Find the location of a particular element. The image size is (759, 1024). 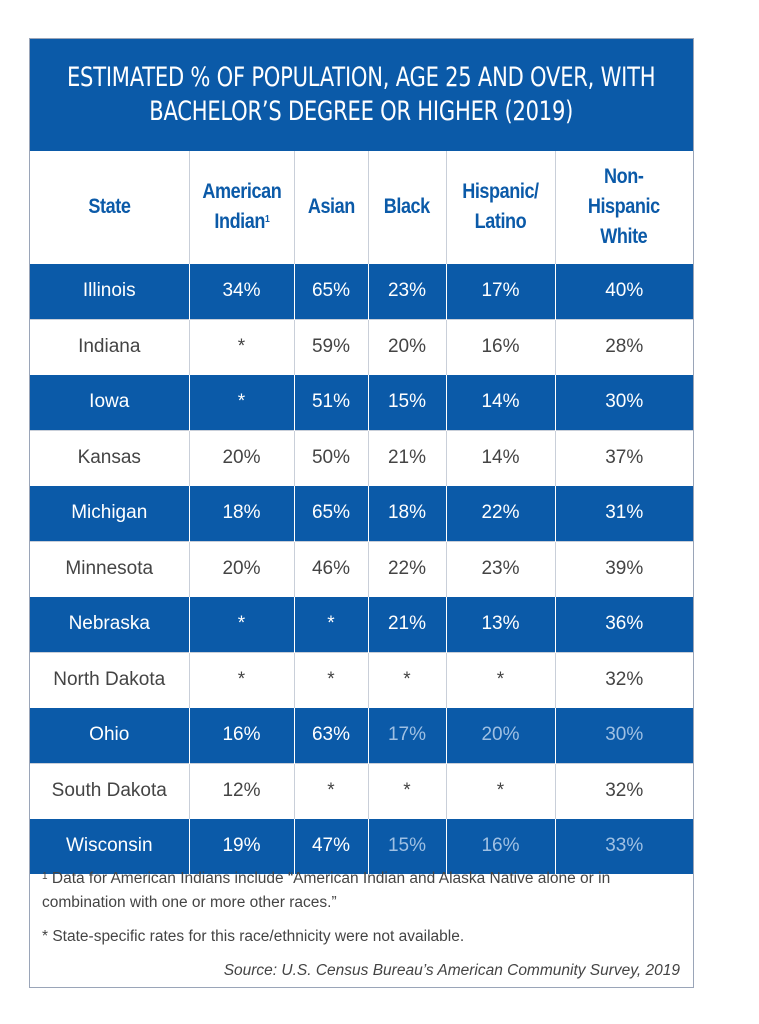

table-row: Indiana * 59% 20% 16% 28% is located at coordinates (361, 346).